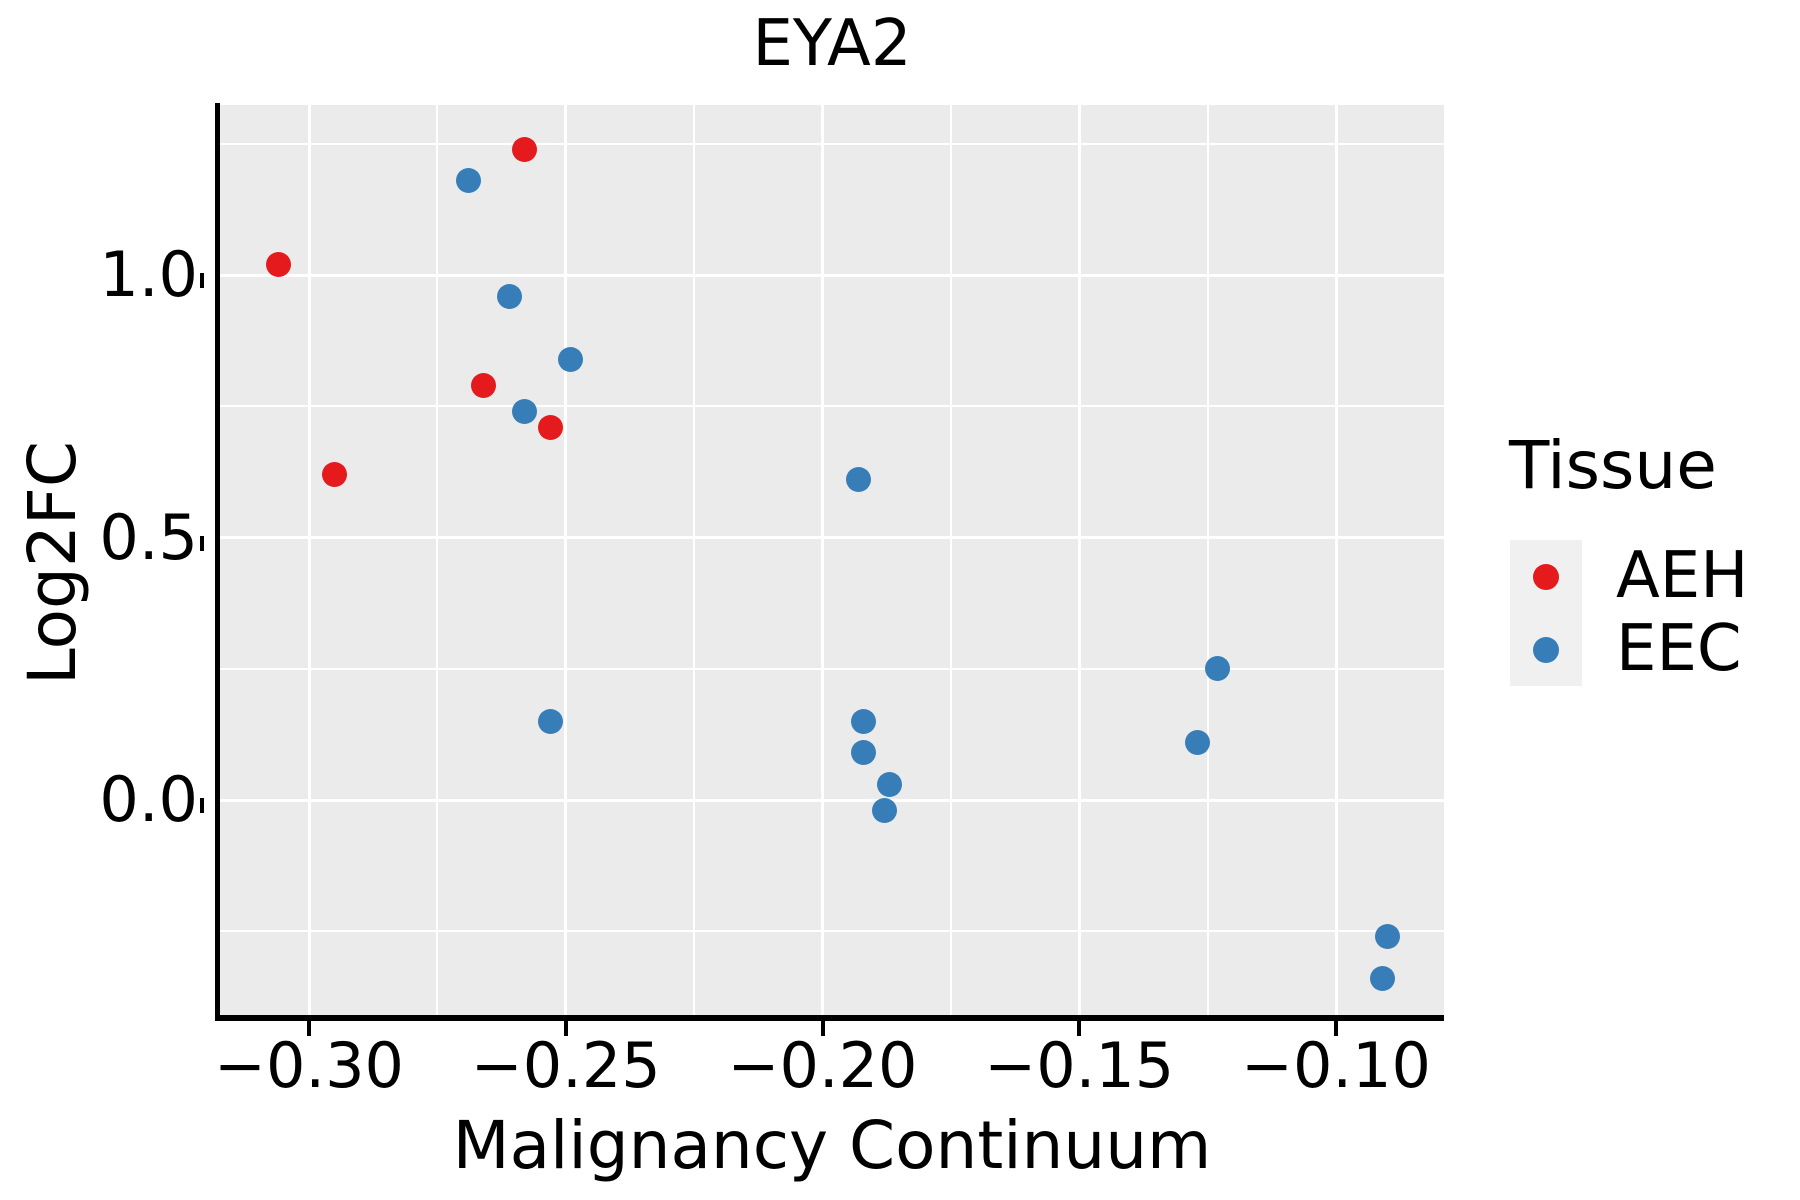 The height and width of the screenshot is (1200, 1800). Describe the element at coordinates (148, 274) in the screenshot. I see `y-tick-label: 1.0` at that location.